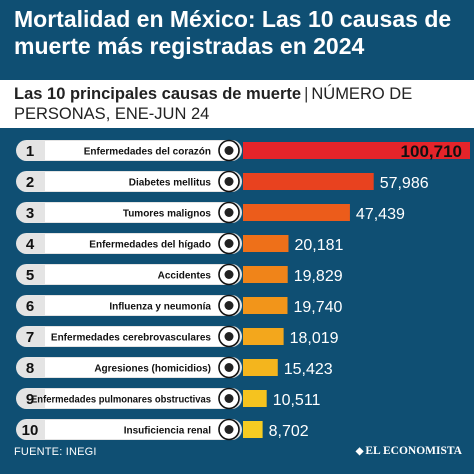  What do you see at coordinates (431, 151) in the screenshot?
I see `value-label: 100,710` at bounding box center [431, 151].